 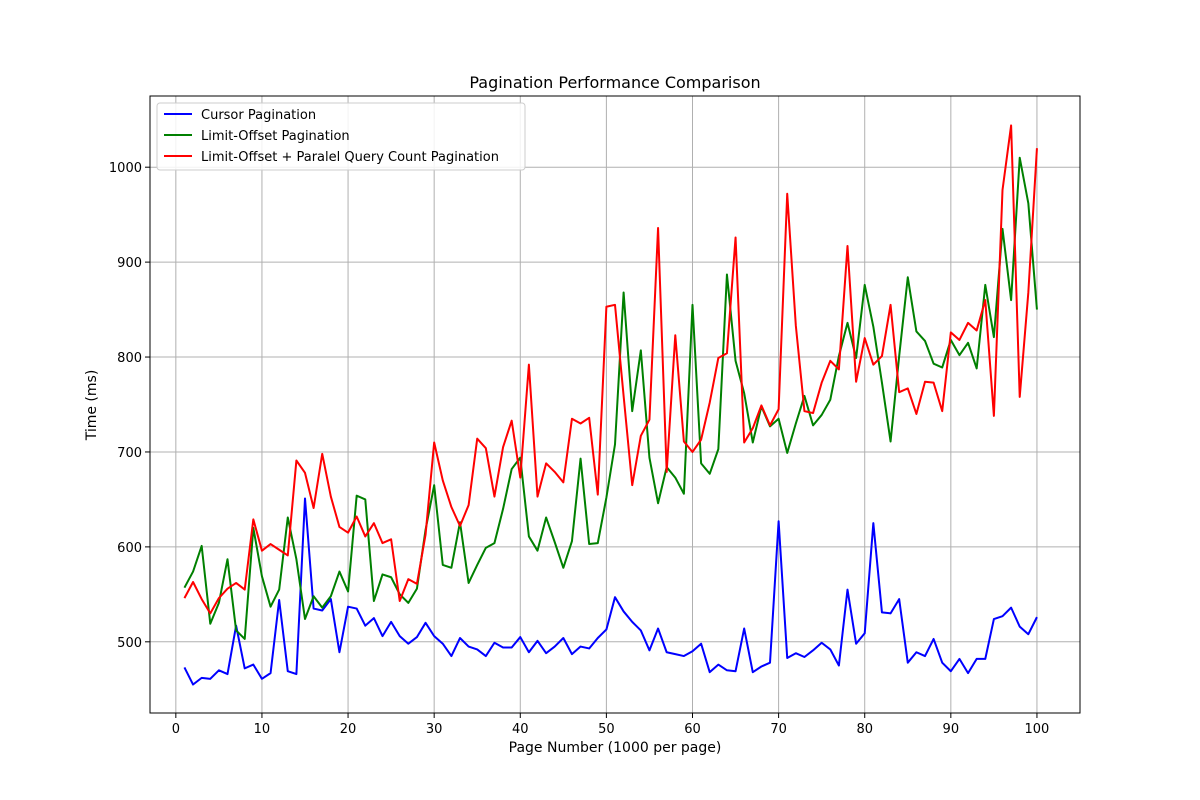 What do you see at coordinates (129, 358) in the screenshot?
I see `y-tick-label: 800` at bounding box center [129, 358].